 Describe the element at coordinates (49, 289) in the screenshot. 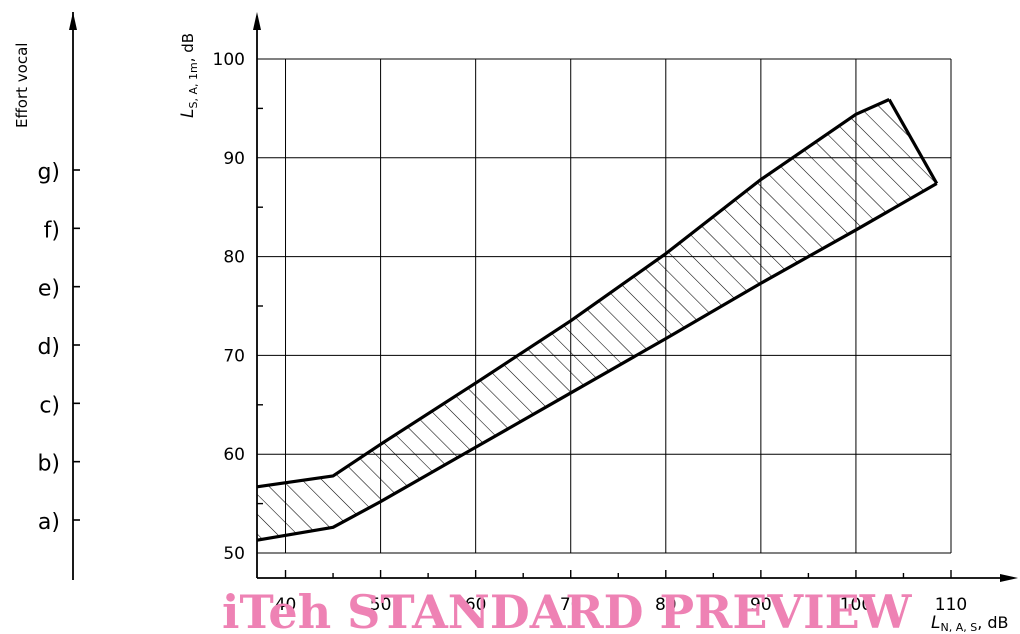

I see `effort-label: e)` at that location.